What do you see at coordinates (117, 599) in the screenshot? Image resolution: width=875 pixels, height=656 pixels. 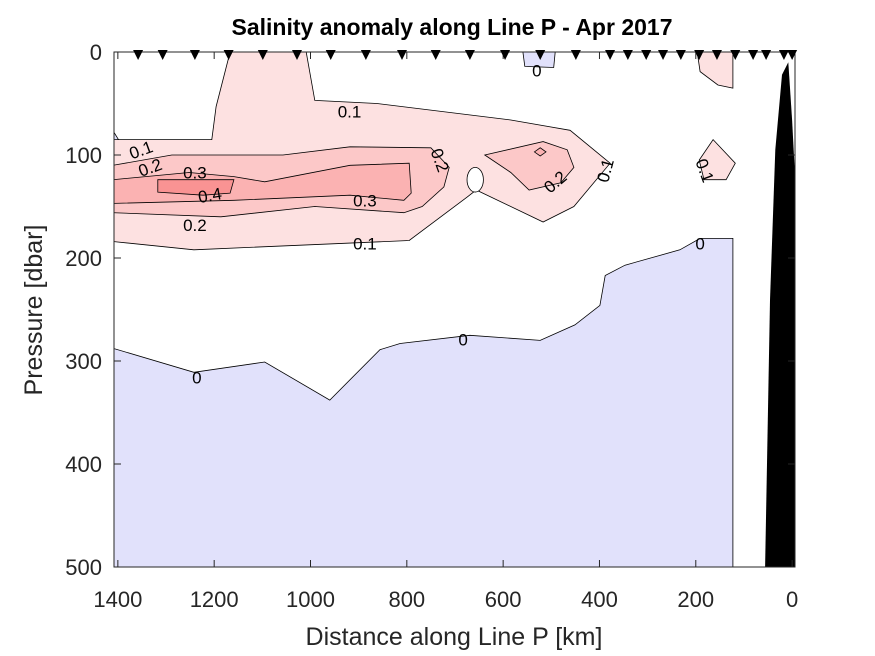 I see `x-tick-label: 1400` at bounding box center [117, 599].